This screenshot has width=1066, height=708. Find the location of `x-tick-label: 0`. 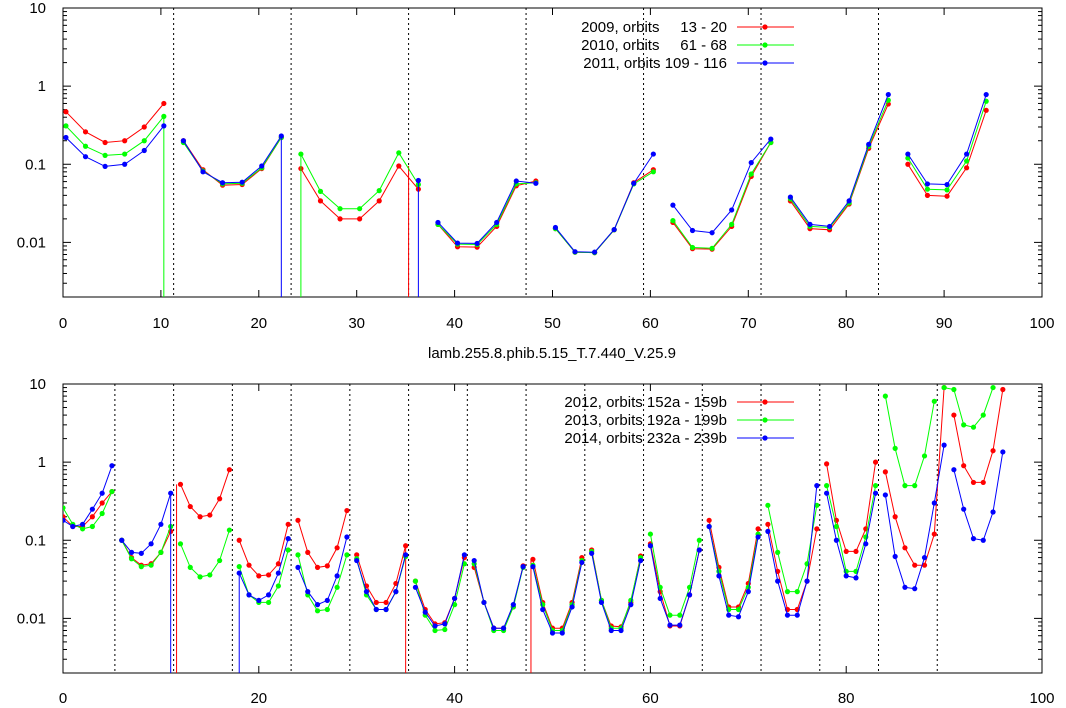

x-tick-label: 0 is located at coordinates (63, 698).